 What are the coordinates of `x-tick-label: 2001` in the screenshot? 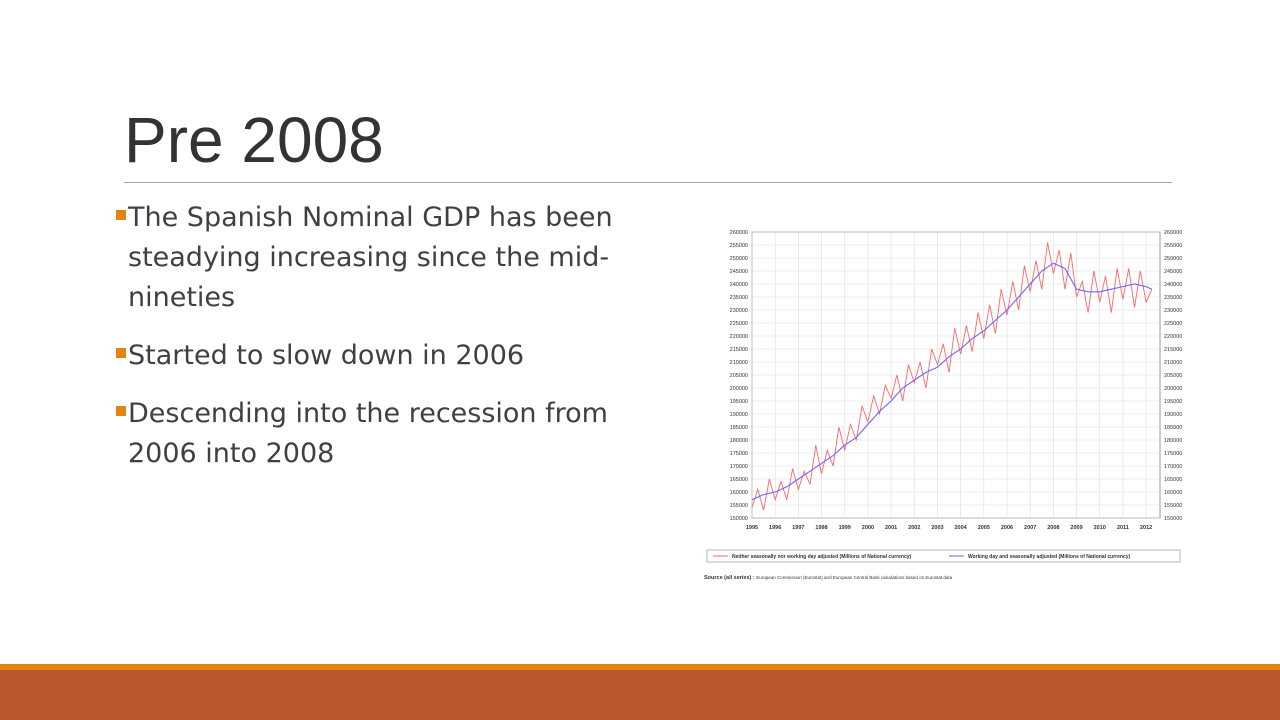 It's located at (891, 528).